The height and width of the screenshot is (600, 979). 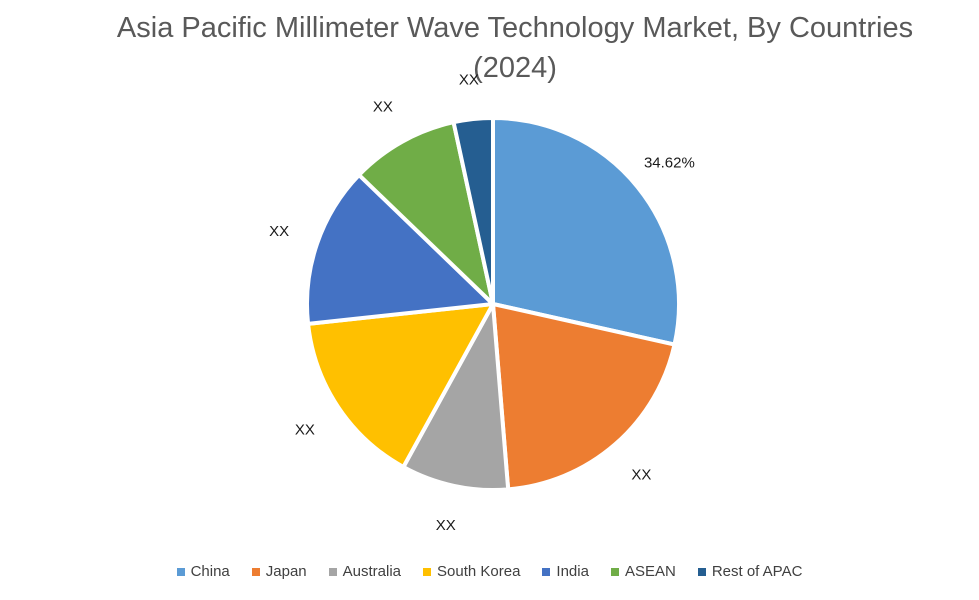 I want to click on data-label-rest-of-apac: XX, so click(x=469, y=79).